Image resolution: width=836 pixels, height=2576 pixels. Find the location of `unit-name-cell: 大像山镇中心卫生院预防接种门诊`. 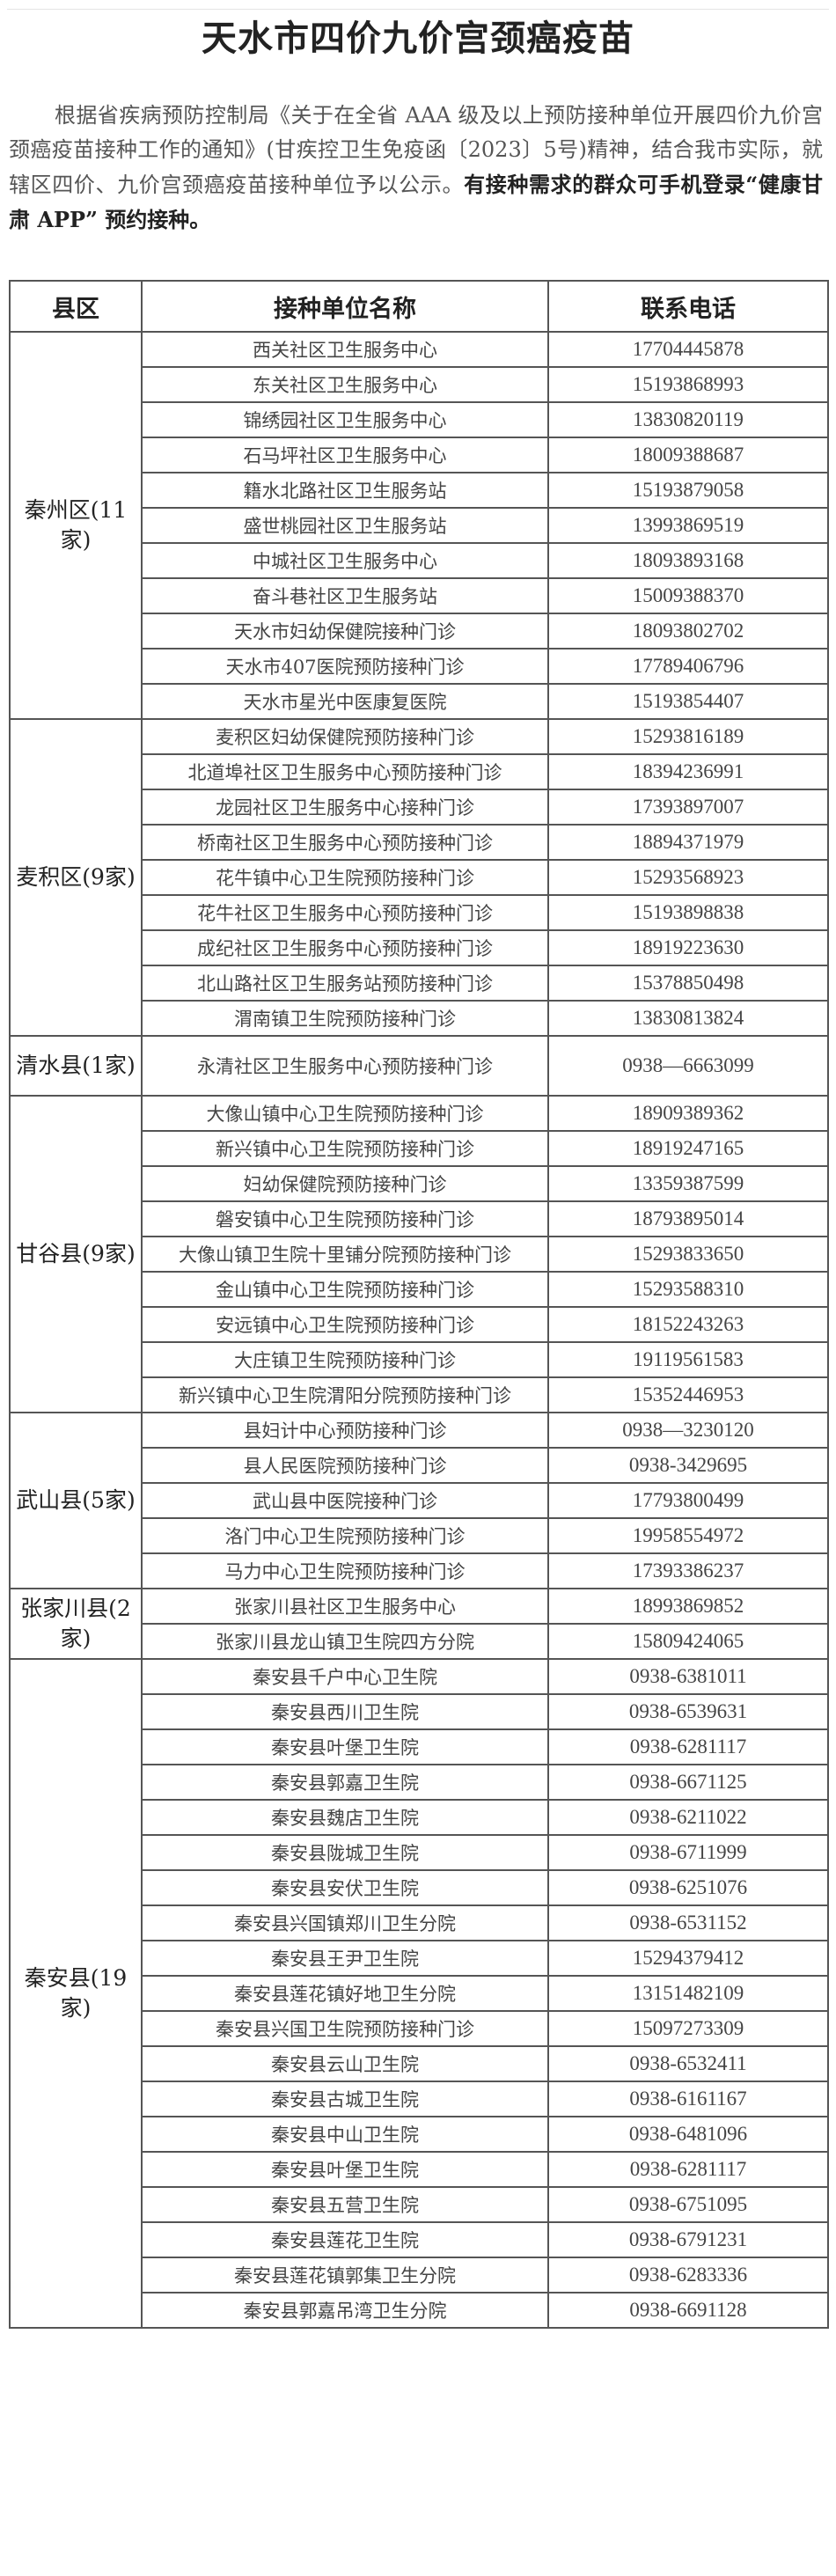

unit-name-cell: 大像山镇中心卫生院预防接种门诊 is located at coordinates (345, 1113).